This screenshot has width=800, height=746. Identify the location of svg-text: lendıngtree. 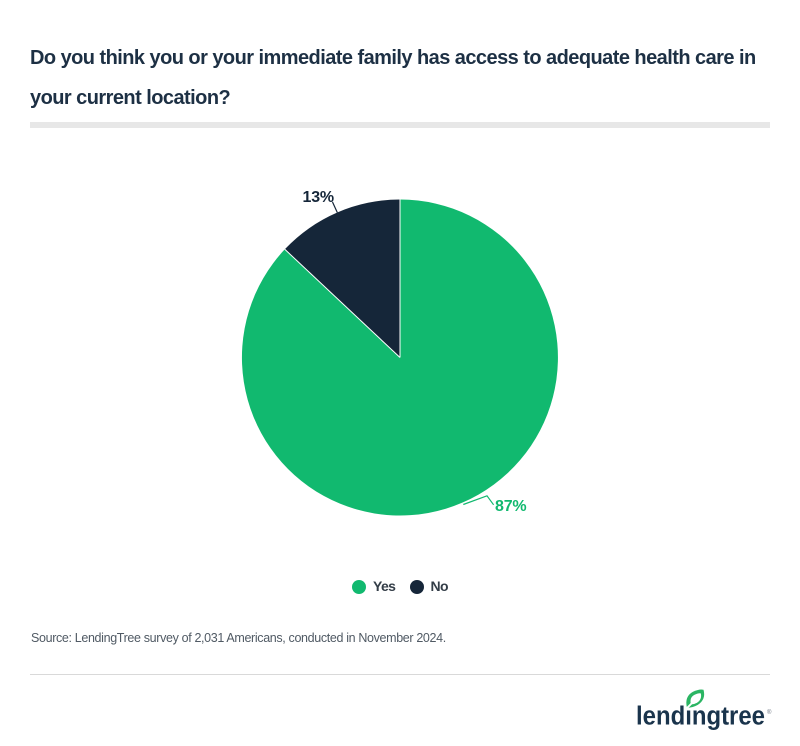
(700, 717).